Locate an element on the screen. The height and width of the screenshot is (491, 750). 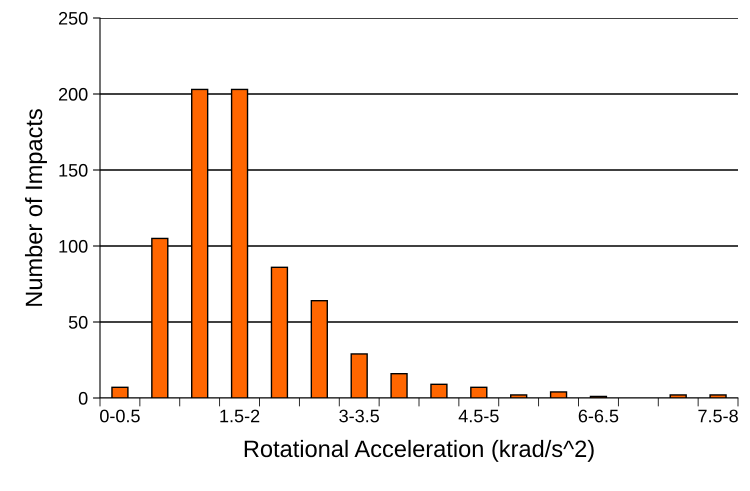
y-tick-label: 200 is located at coordinates (73, 94).